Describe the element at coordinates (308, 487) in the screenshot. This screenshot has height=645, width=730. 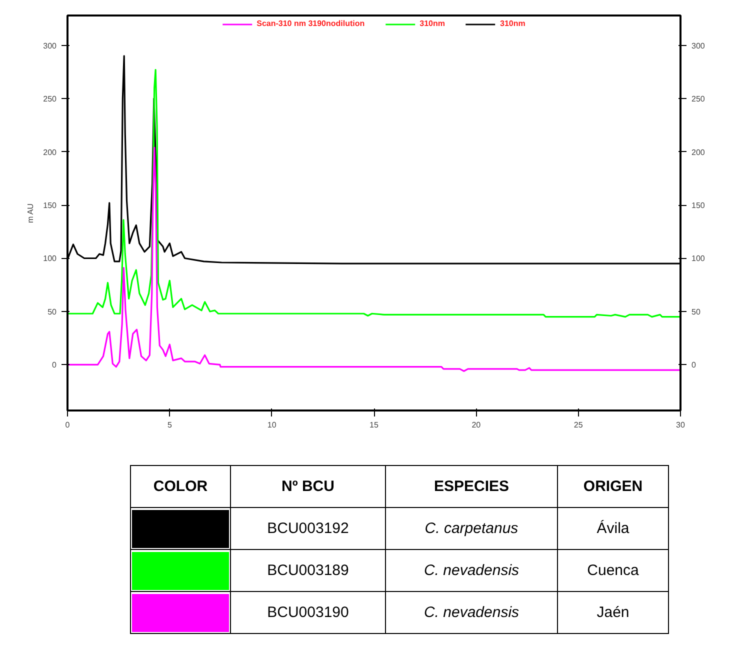
I see `text: Nº BCU` at that location.